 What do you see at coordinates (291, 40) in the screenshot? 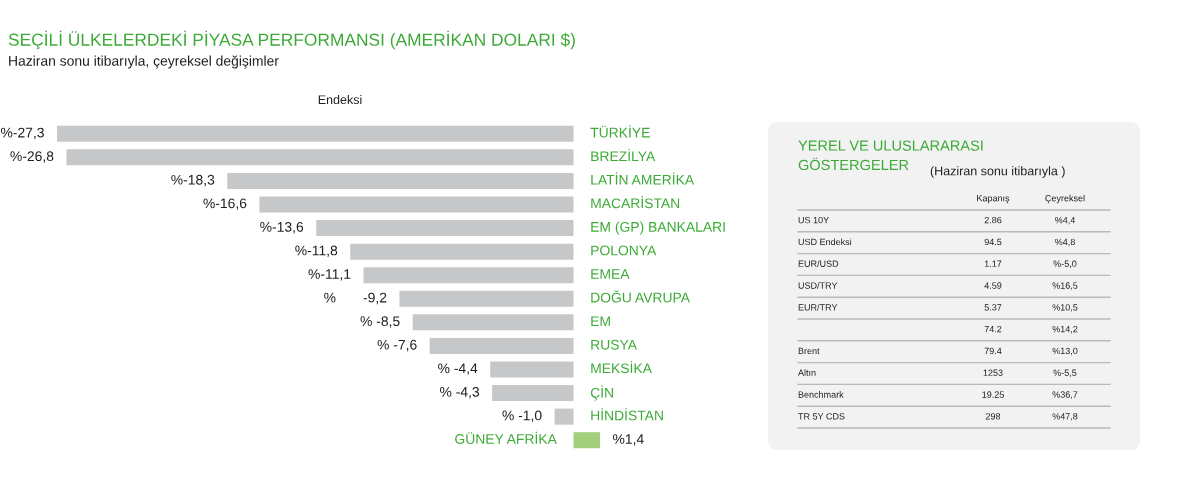
I see `chart-title: SEÇİLİ ÜLKELERDEKİ PİYASA PERFORMANSI (AMERİKAN DOLARI $)` at bounding box center [291, 40].